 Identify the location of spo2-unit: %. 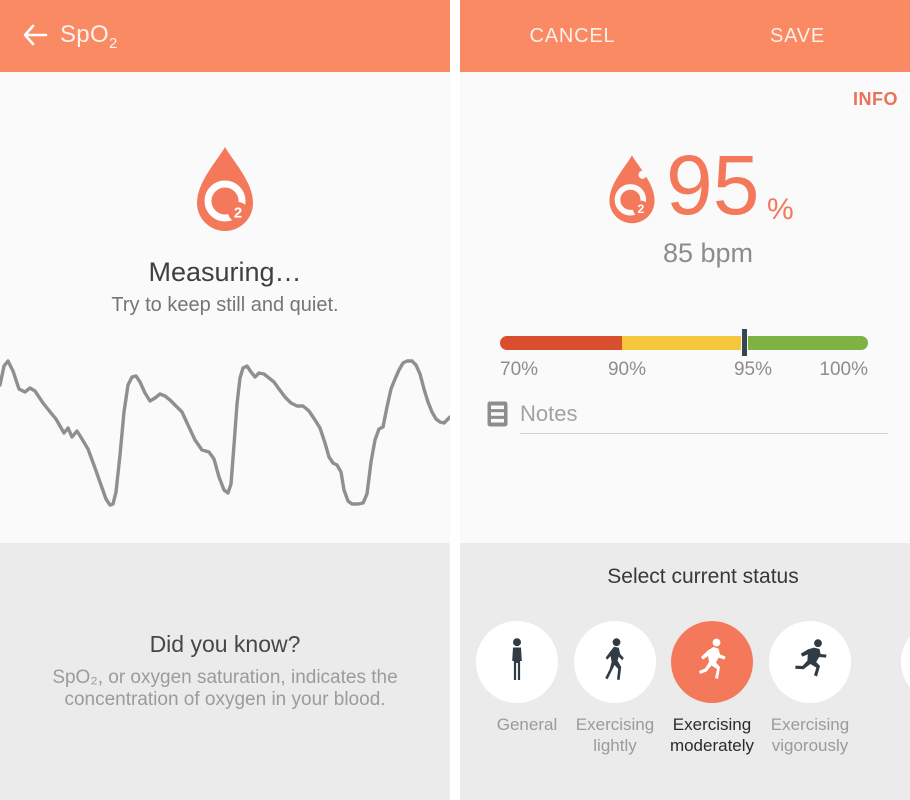
(780, 209).